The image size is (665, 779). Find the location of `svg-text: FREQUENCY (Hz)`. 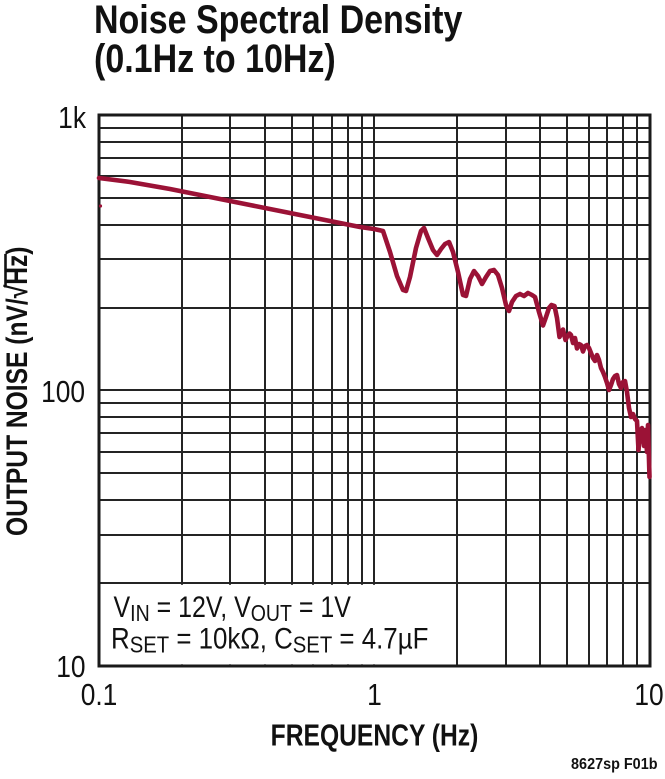

svg-text: FREQUENCY (Hz) is located at coordinates (375, 735).